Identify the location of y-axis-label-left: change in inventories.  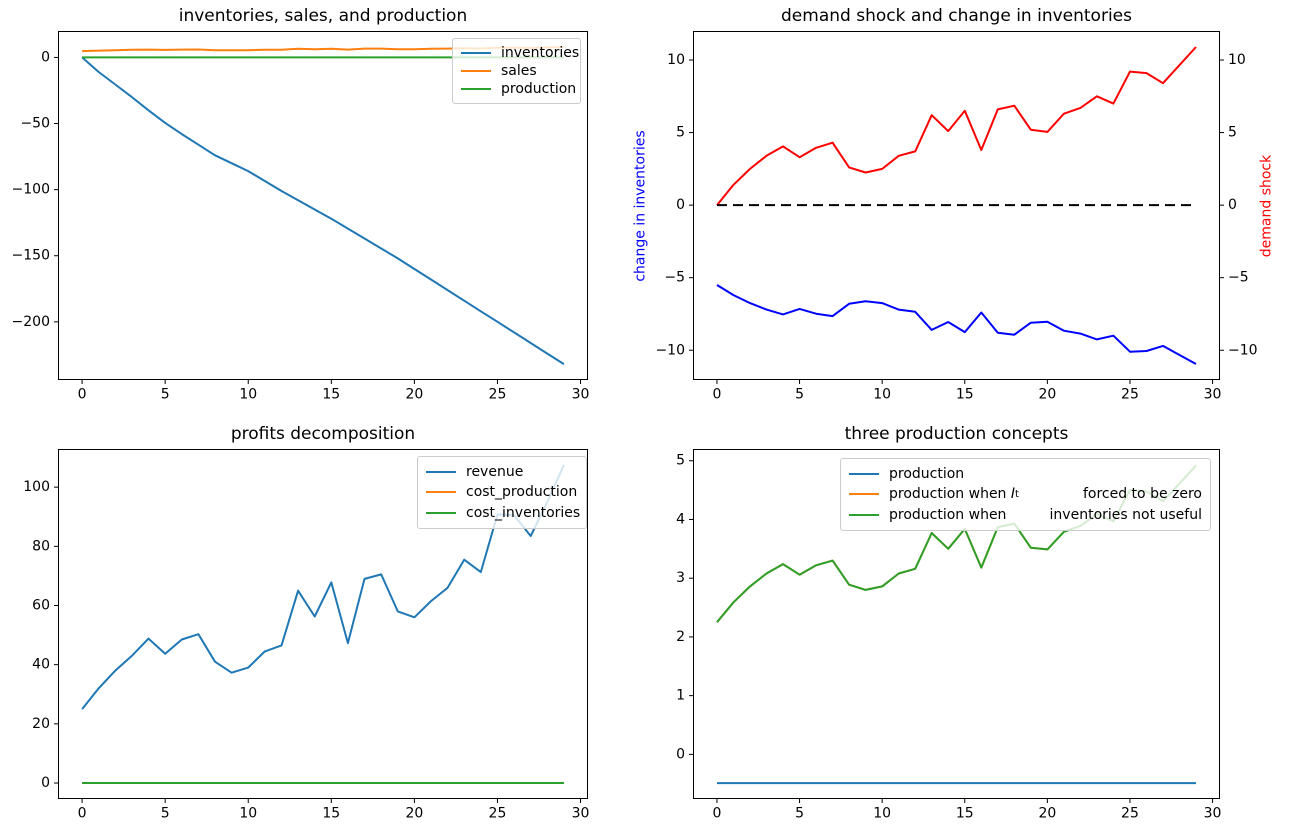
(640, 205).